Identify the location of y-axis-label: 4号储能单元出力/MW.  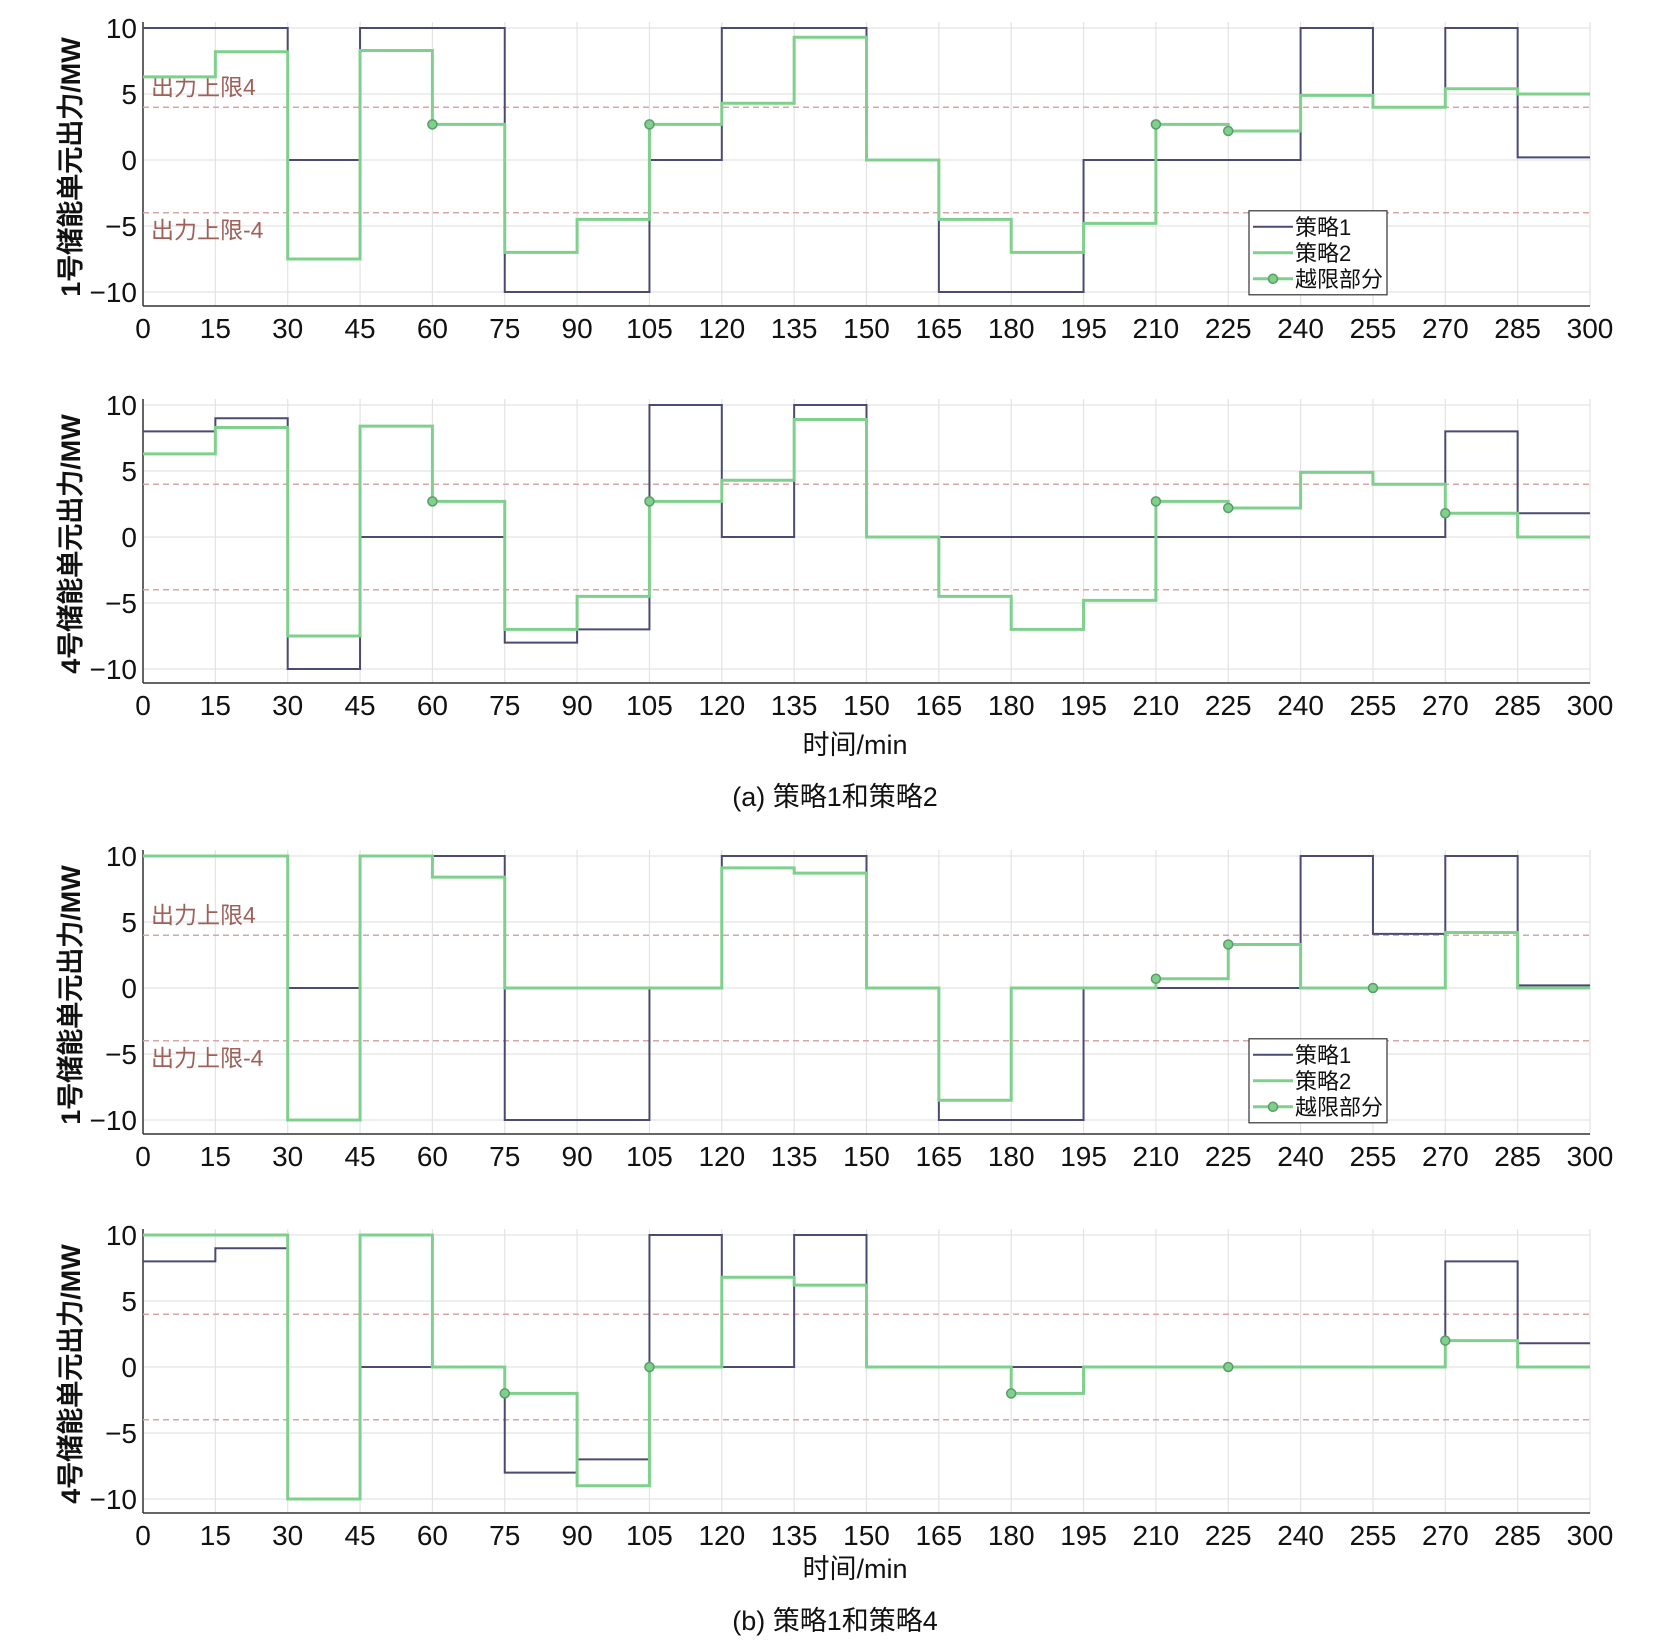
(70, 544).